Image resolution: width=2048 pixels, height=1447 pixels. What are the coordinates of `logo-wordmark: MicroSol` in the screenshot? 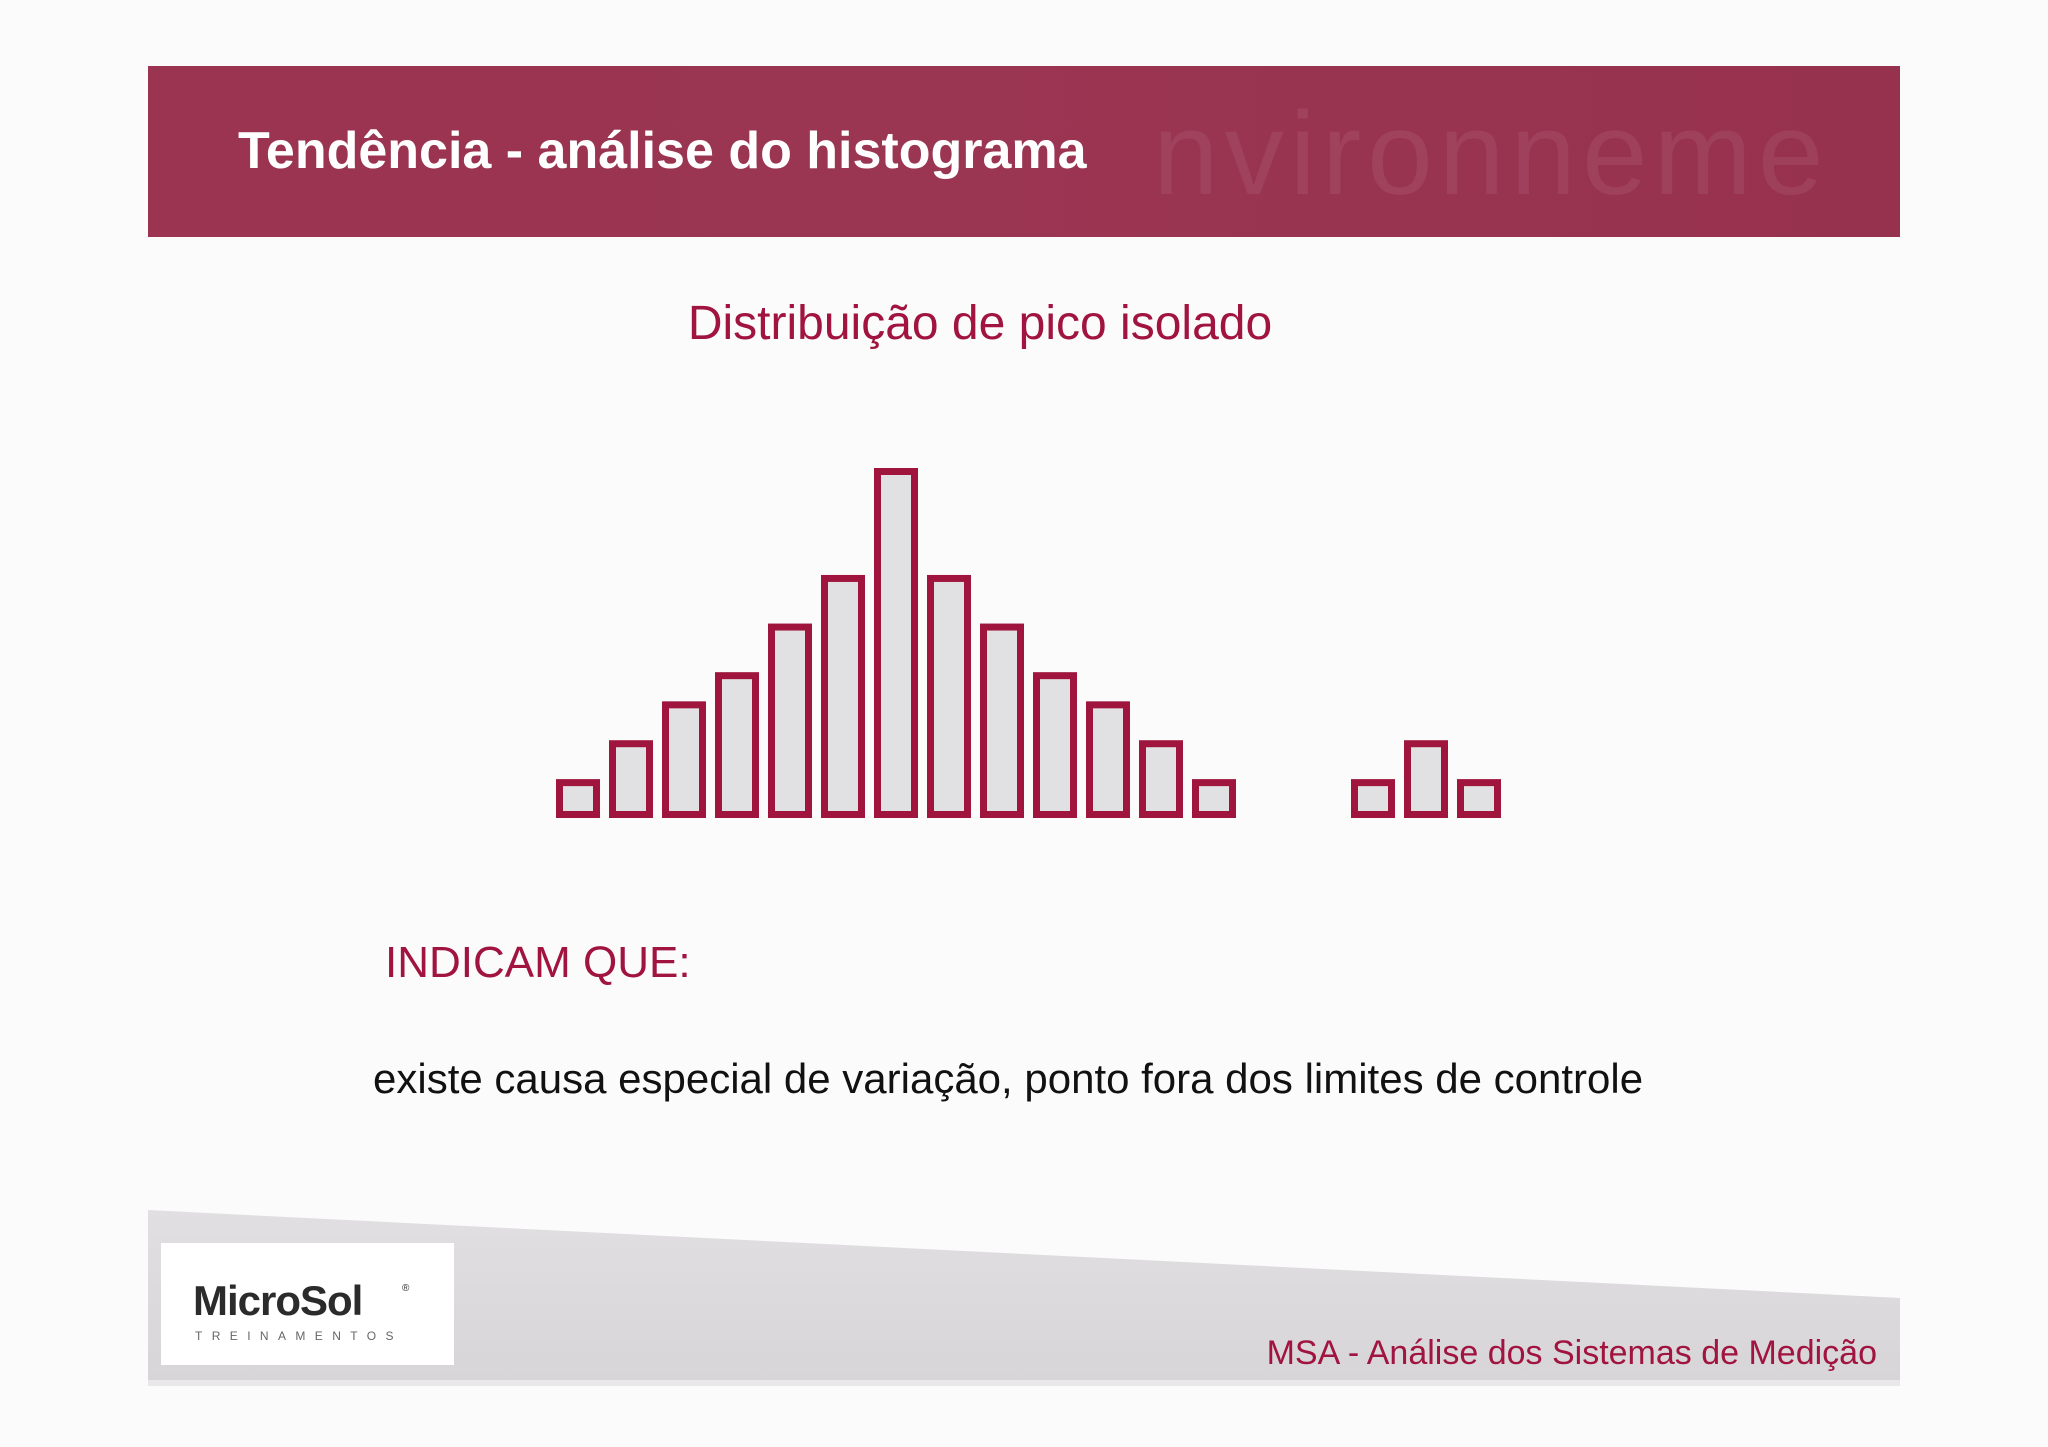 It's located at (278, 1300).